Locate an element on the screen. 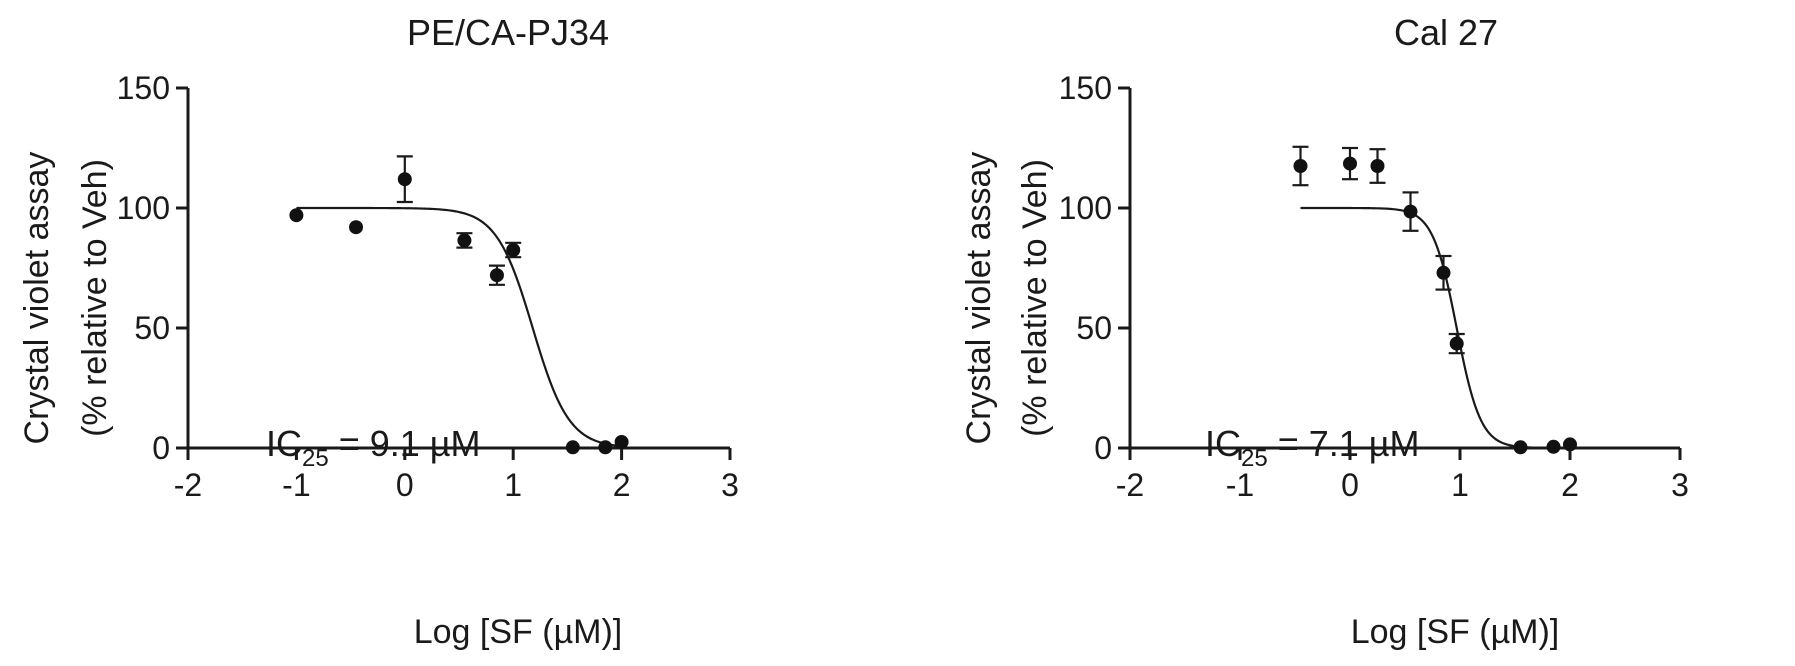 The image size is (1795, 666). ic-prefix: IC is located at coordinates (1223, 443).